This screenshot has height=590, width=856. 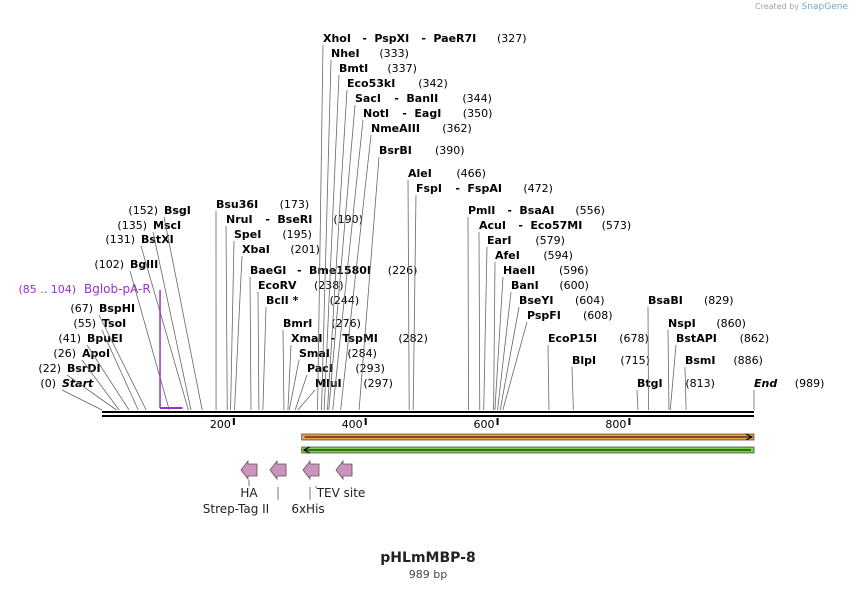 I want to click on site-name: EarI, so click(x=499, y=240).